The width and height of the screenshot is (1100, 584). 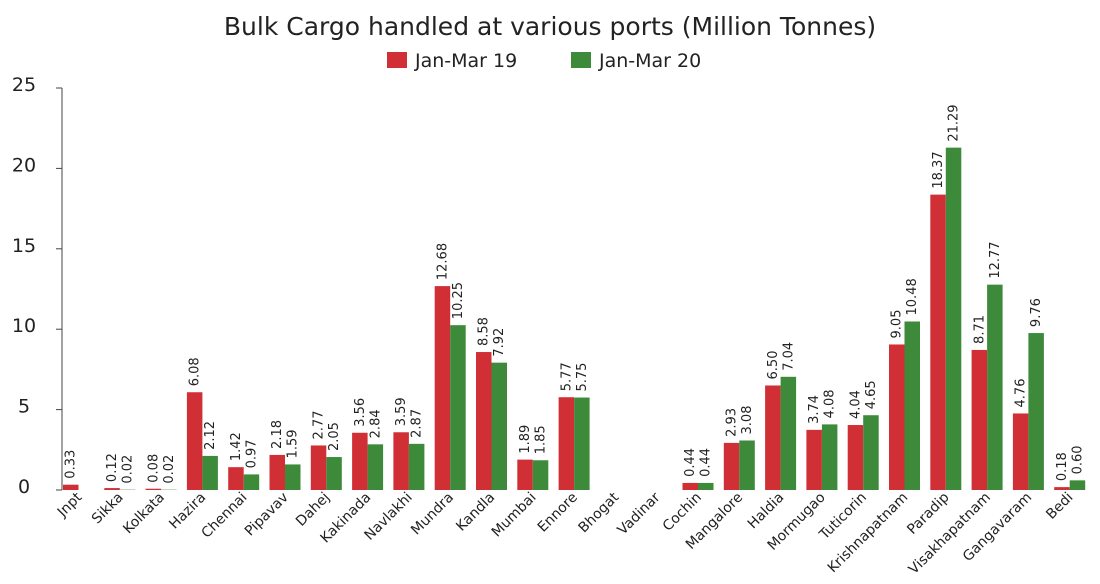 What do you see at coordinates (334, 436) in the screenshot?
I see `value-label-dahej-jan-mar-20: 2.05` at bounding box center [334, 436].